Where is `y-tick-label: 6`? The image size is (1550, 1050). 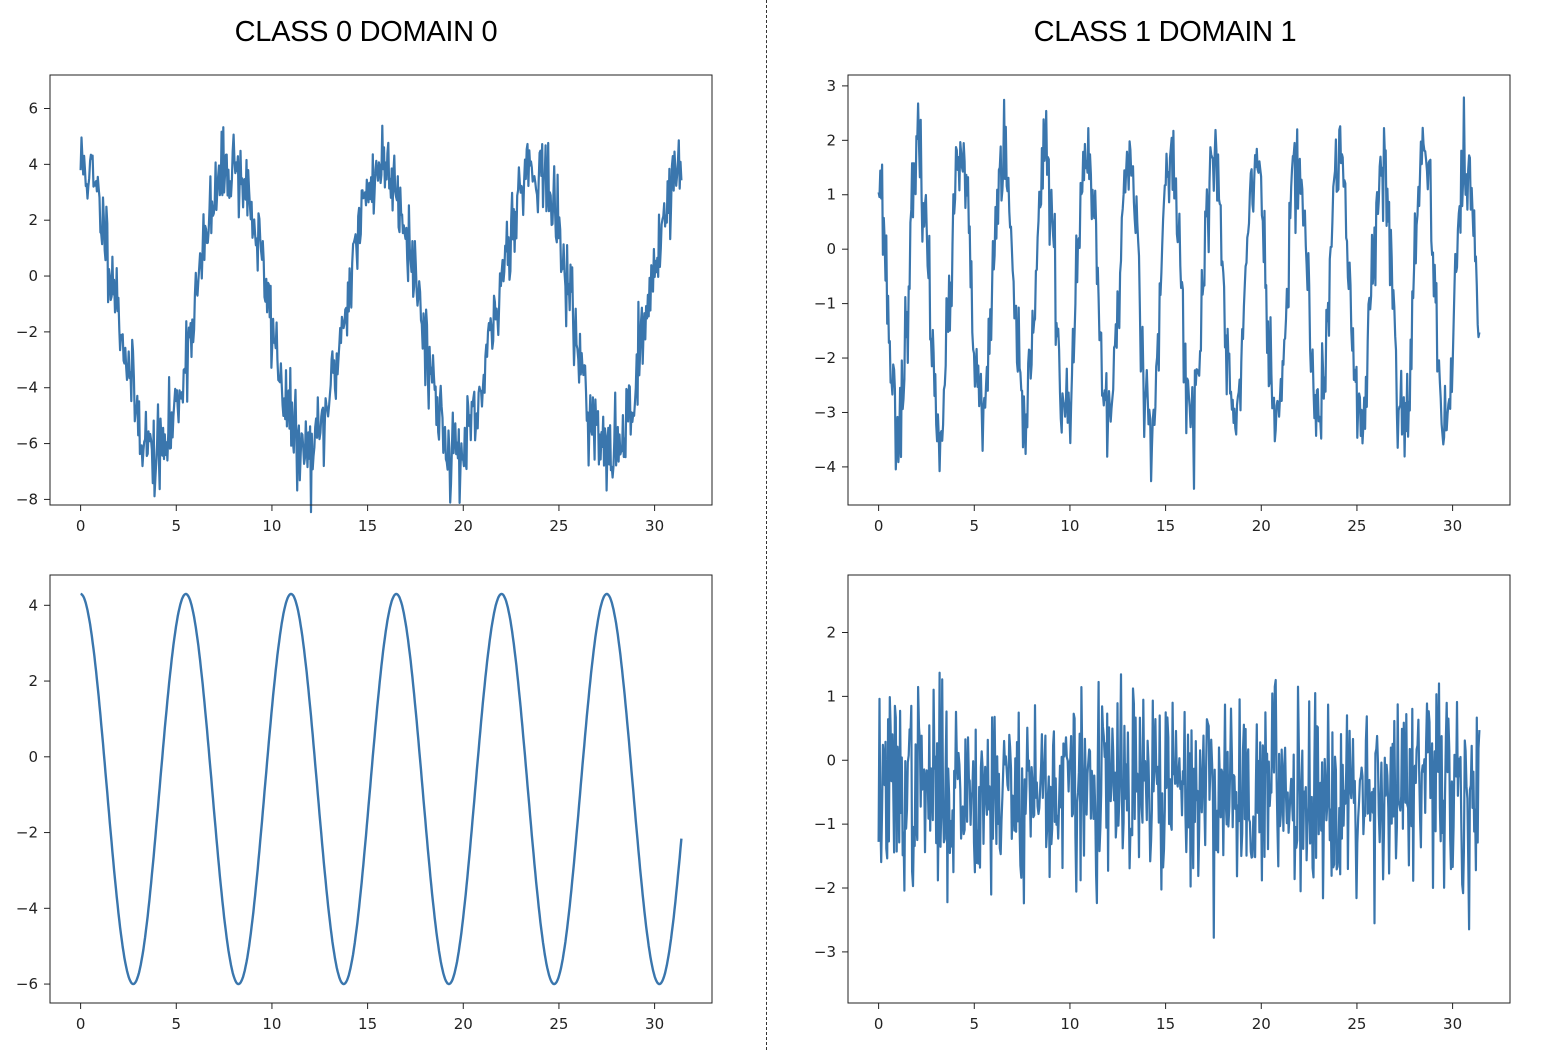 y-tick-label: 6 is located at coordinates (33, 109).